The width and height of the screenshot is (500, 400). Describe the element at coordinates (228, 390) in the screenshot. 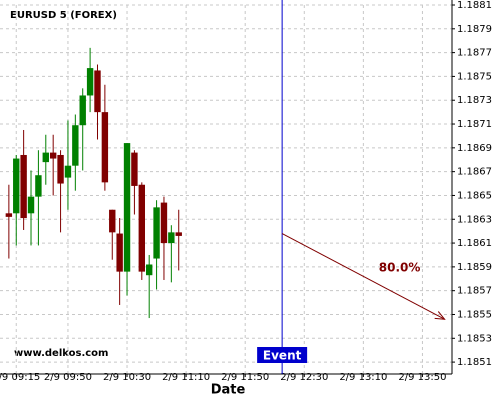

I see `x-axis-label: Date` at that location.